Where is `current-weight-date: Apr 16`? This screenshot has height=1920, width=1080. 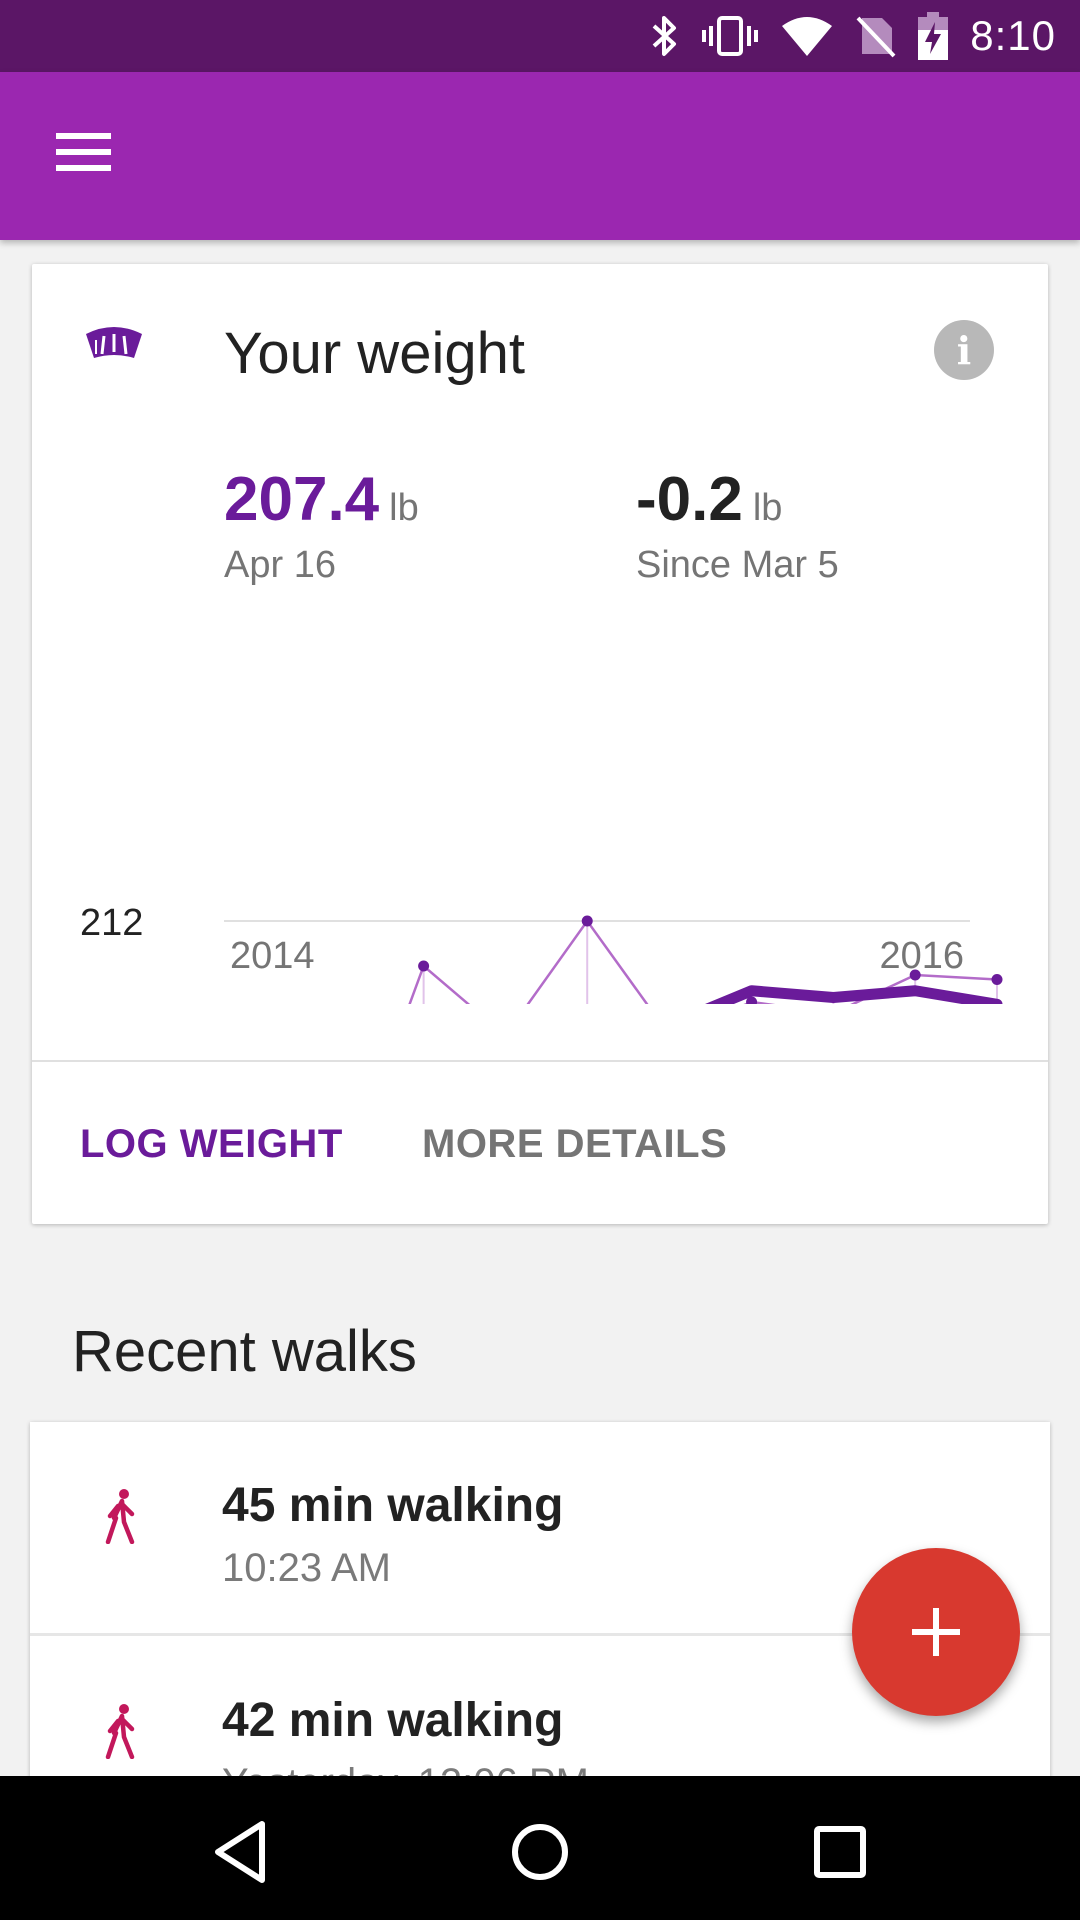
current-weight-date: Apr 16 is located at coordinates (280, 565).